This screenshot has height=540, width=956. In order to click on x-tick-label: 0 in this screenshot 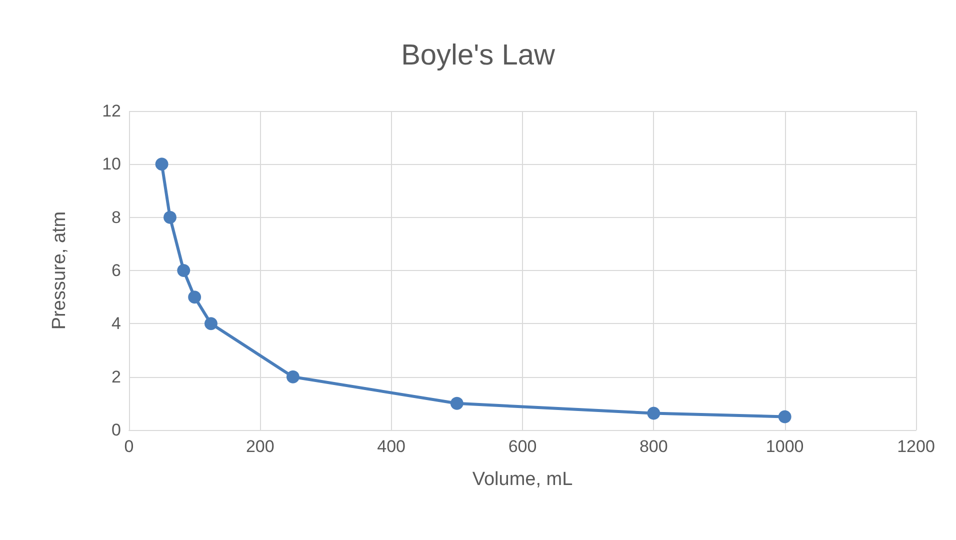, I will do `click(129, 446)`.